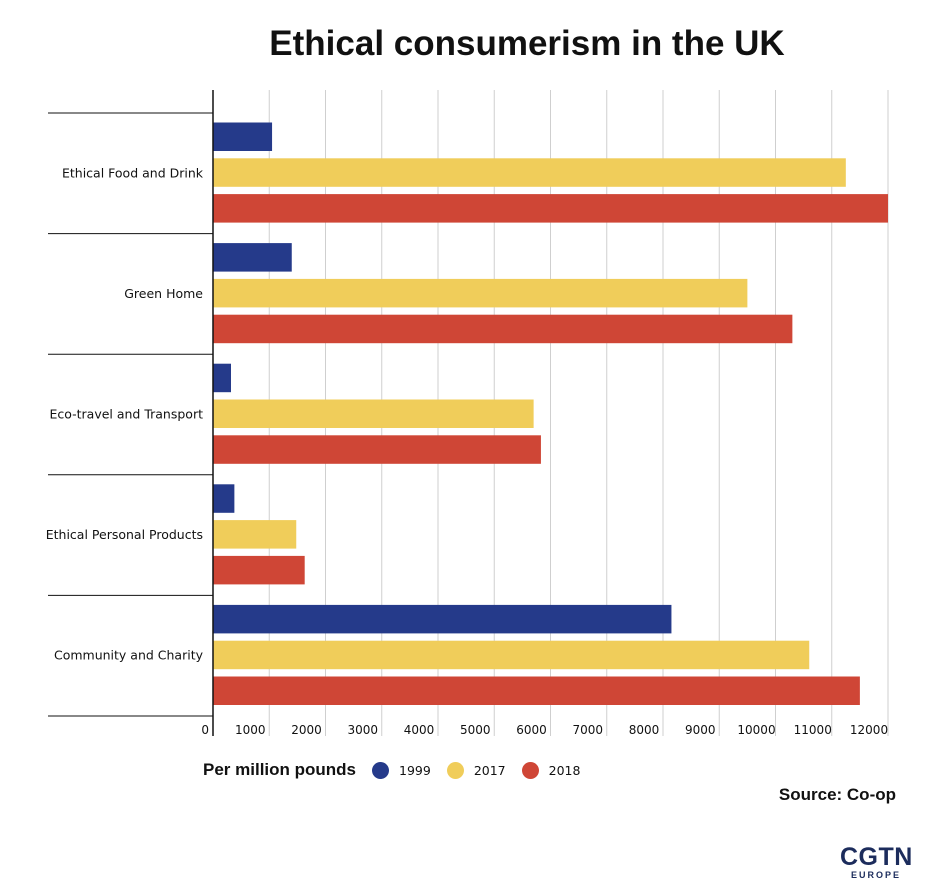 The image size is (940, 893). I want to click on x-axis-label: Per million pounds, so click(280, 769).